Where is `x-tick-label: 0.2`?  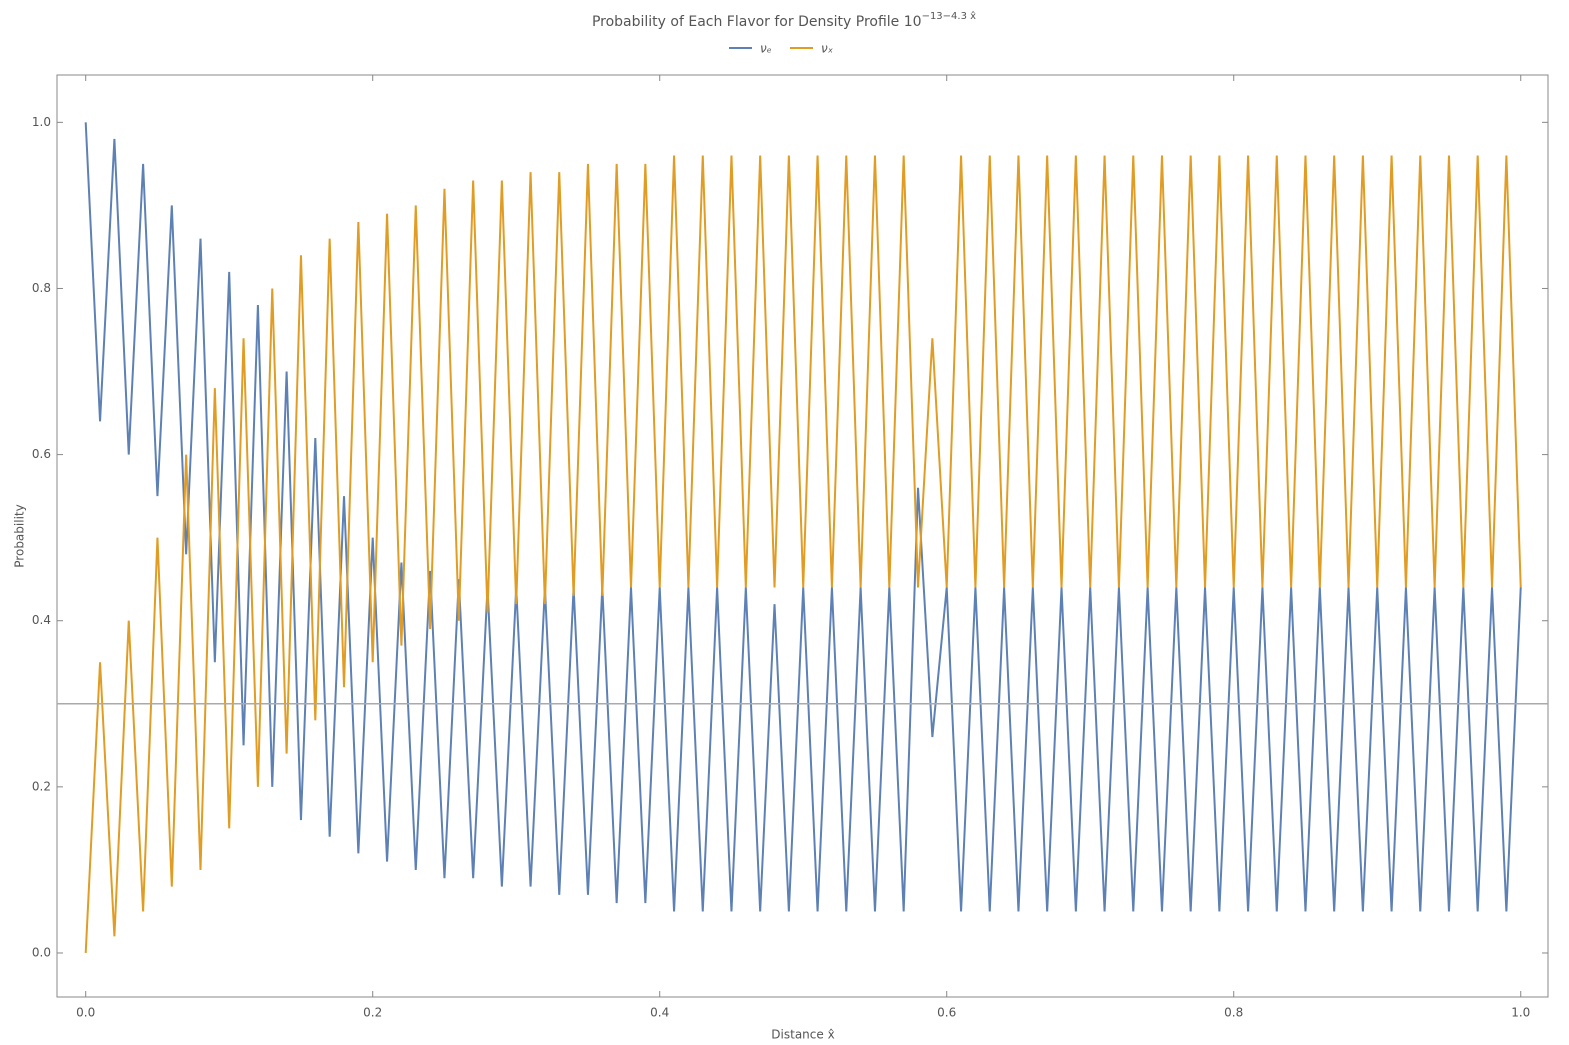 x-tick-label: 0.2 is located at coordinates (372, 1013).